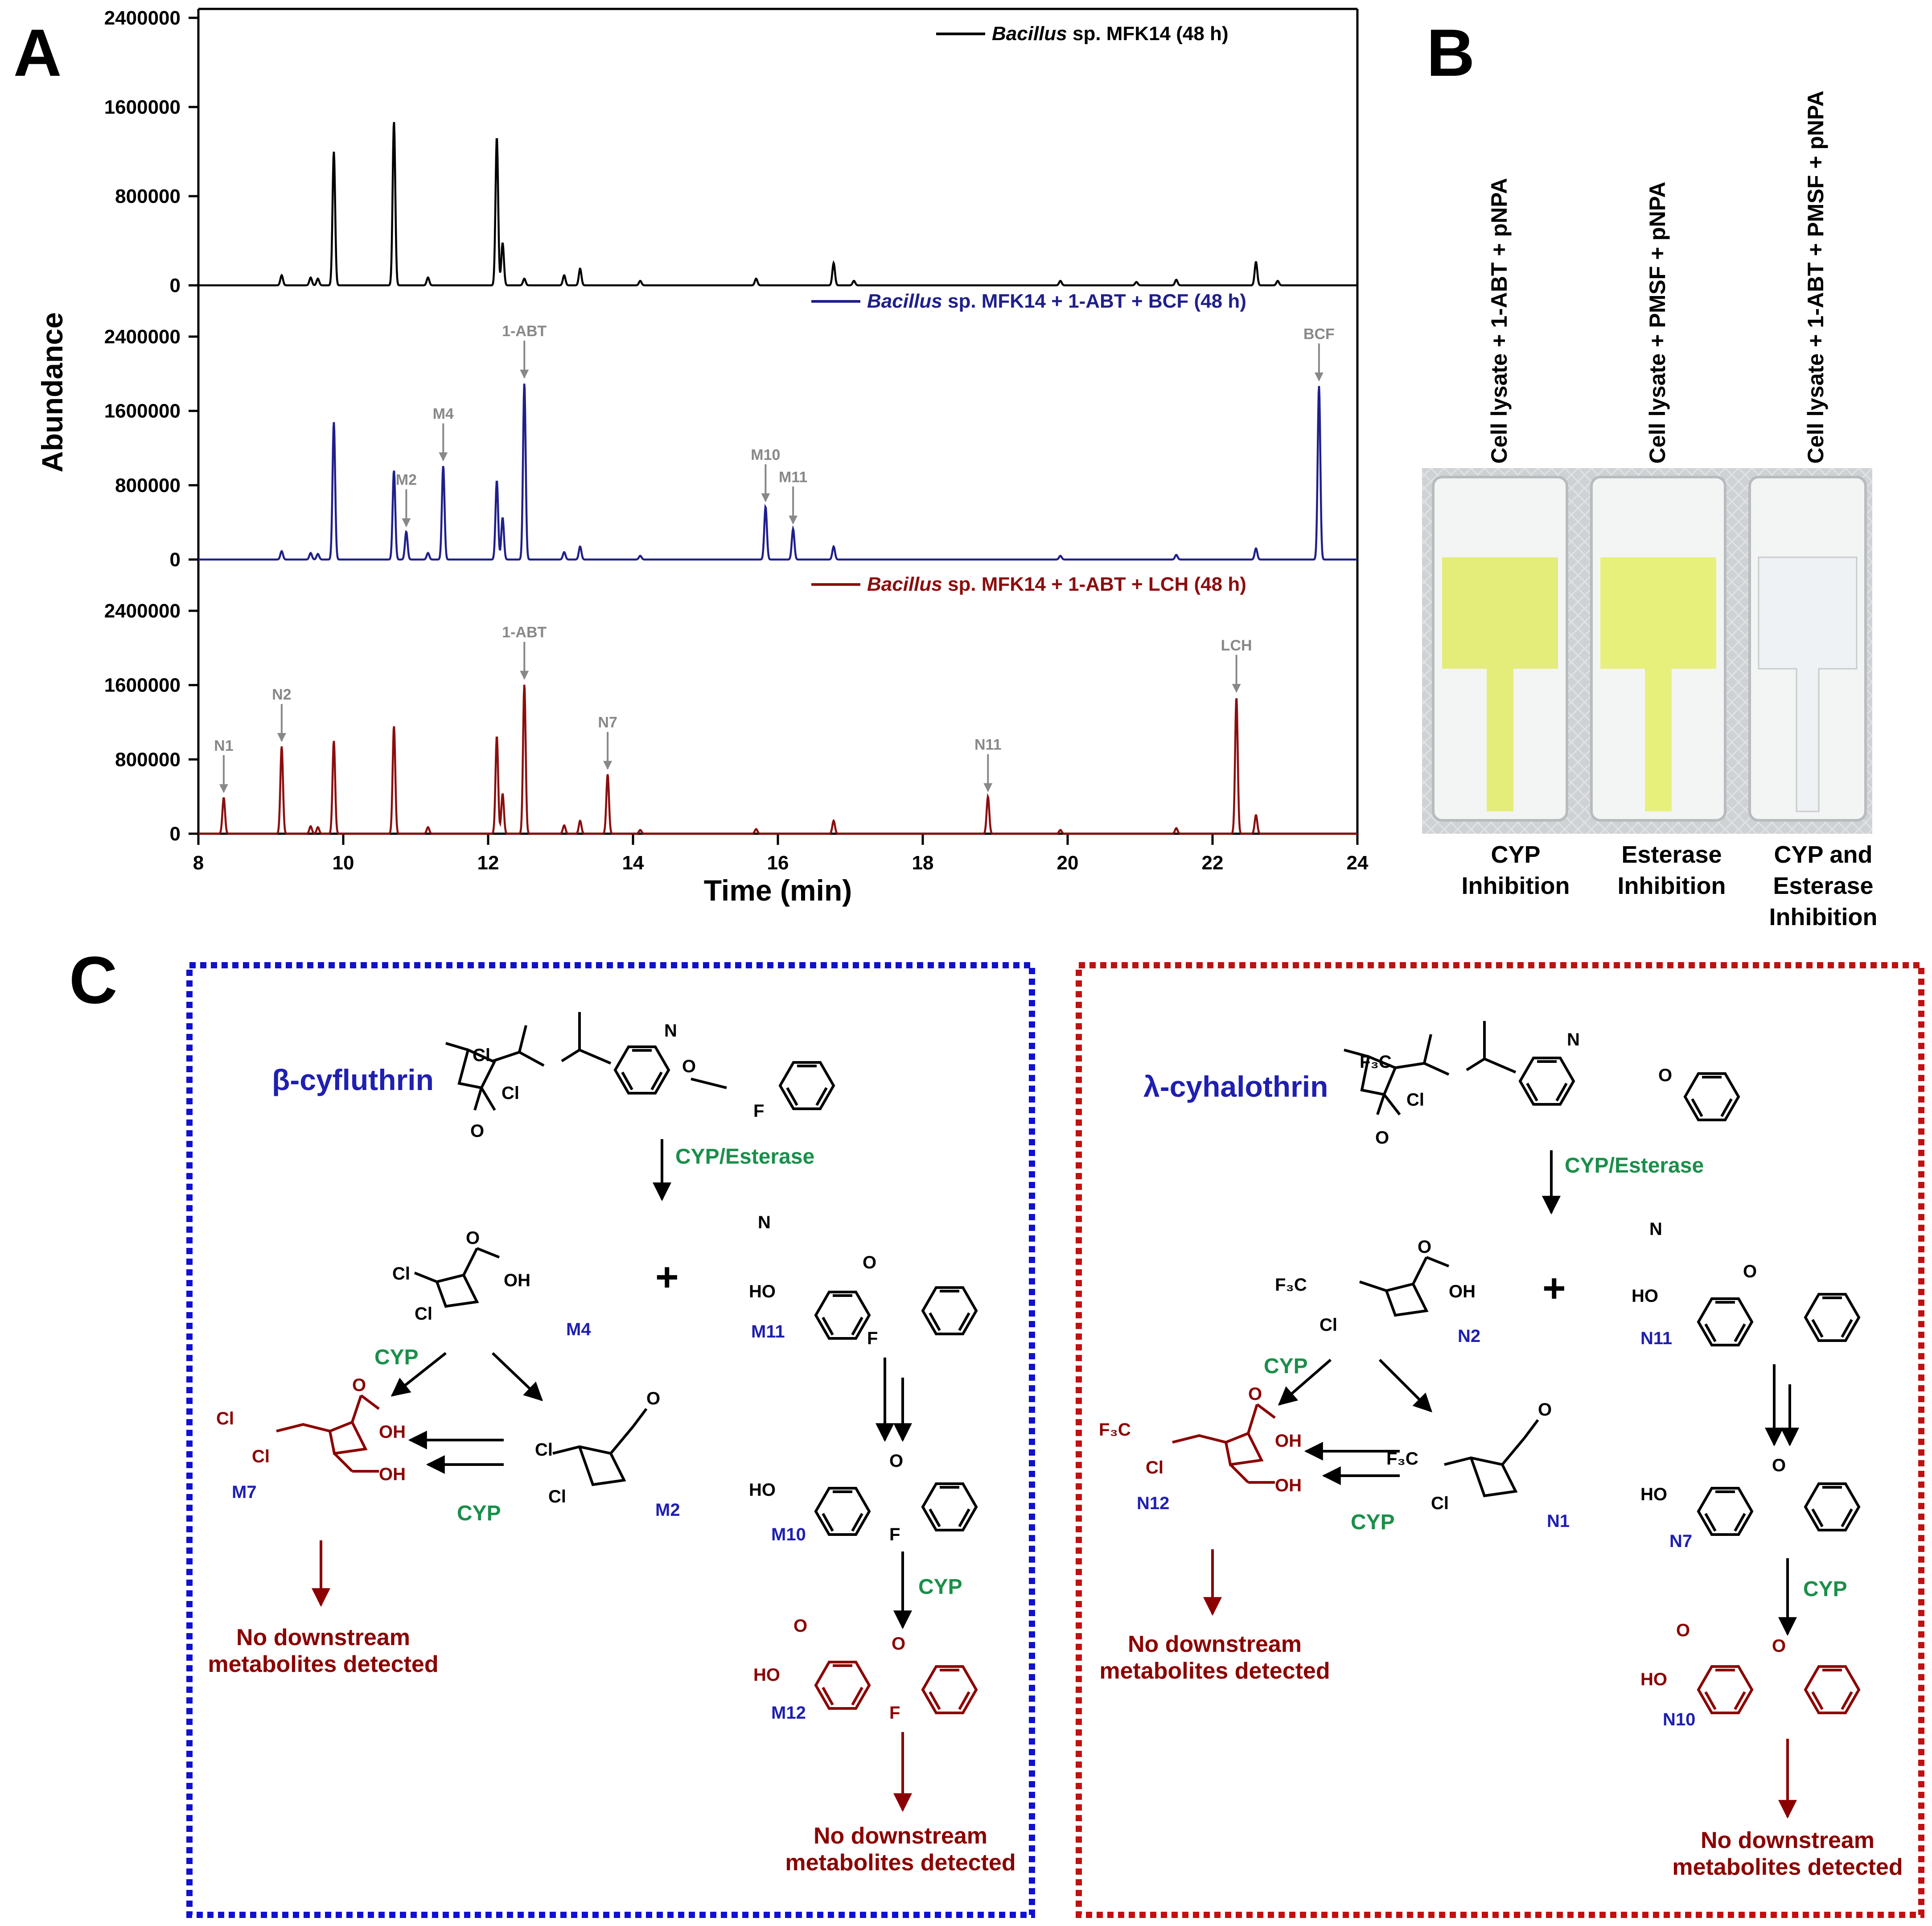  Describe the element at coordinates (762, 1490) in the screenshot. I see `bcf-m10-ho: HO` at that location.